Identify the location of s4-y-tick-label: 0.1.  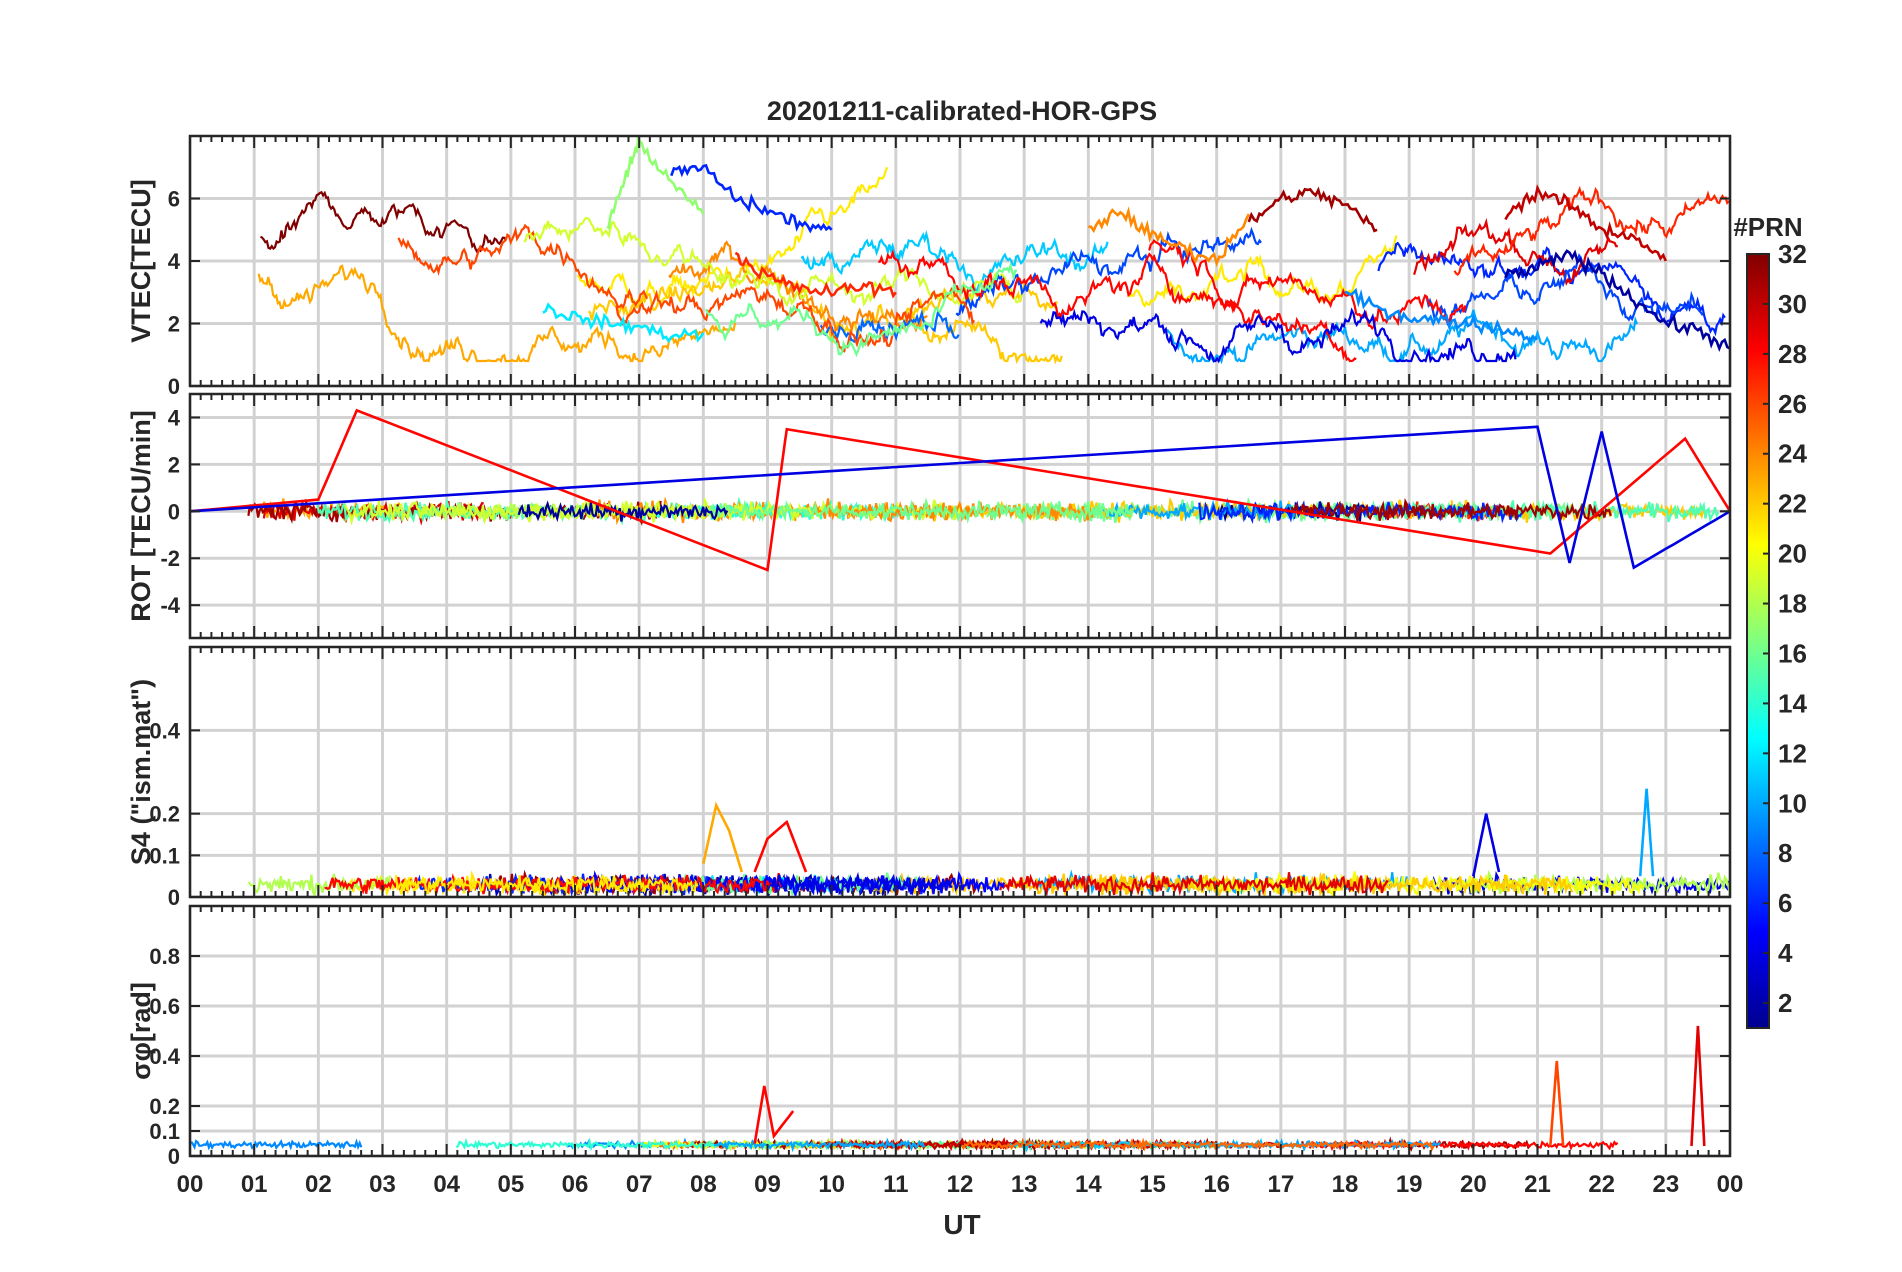
(164, 855).